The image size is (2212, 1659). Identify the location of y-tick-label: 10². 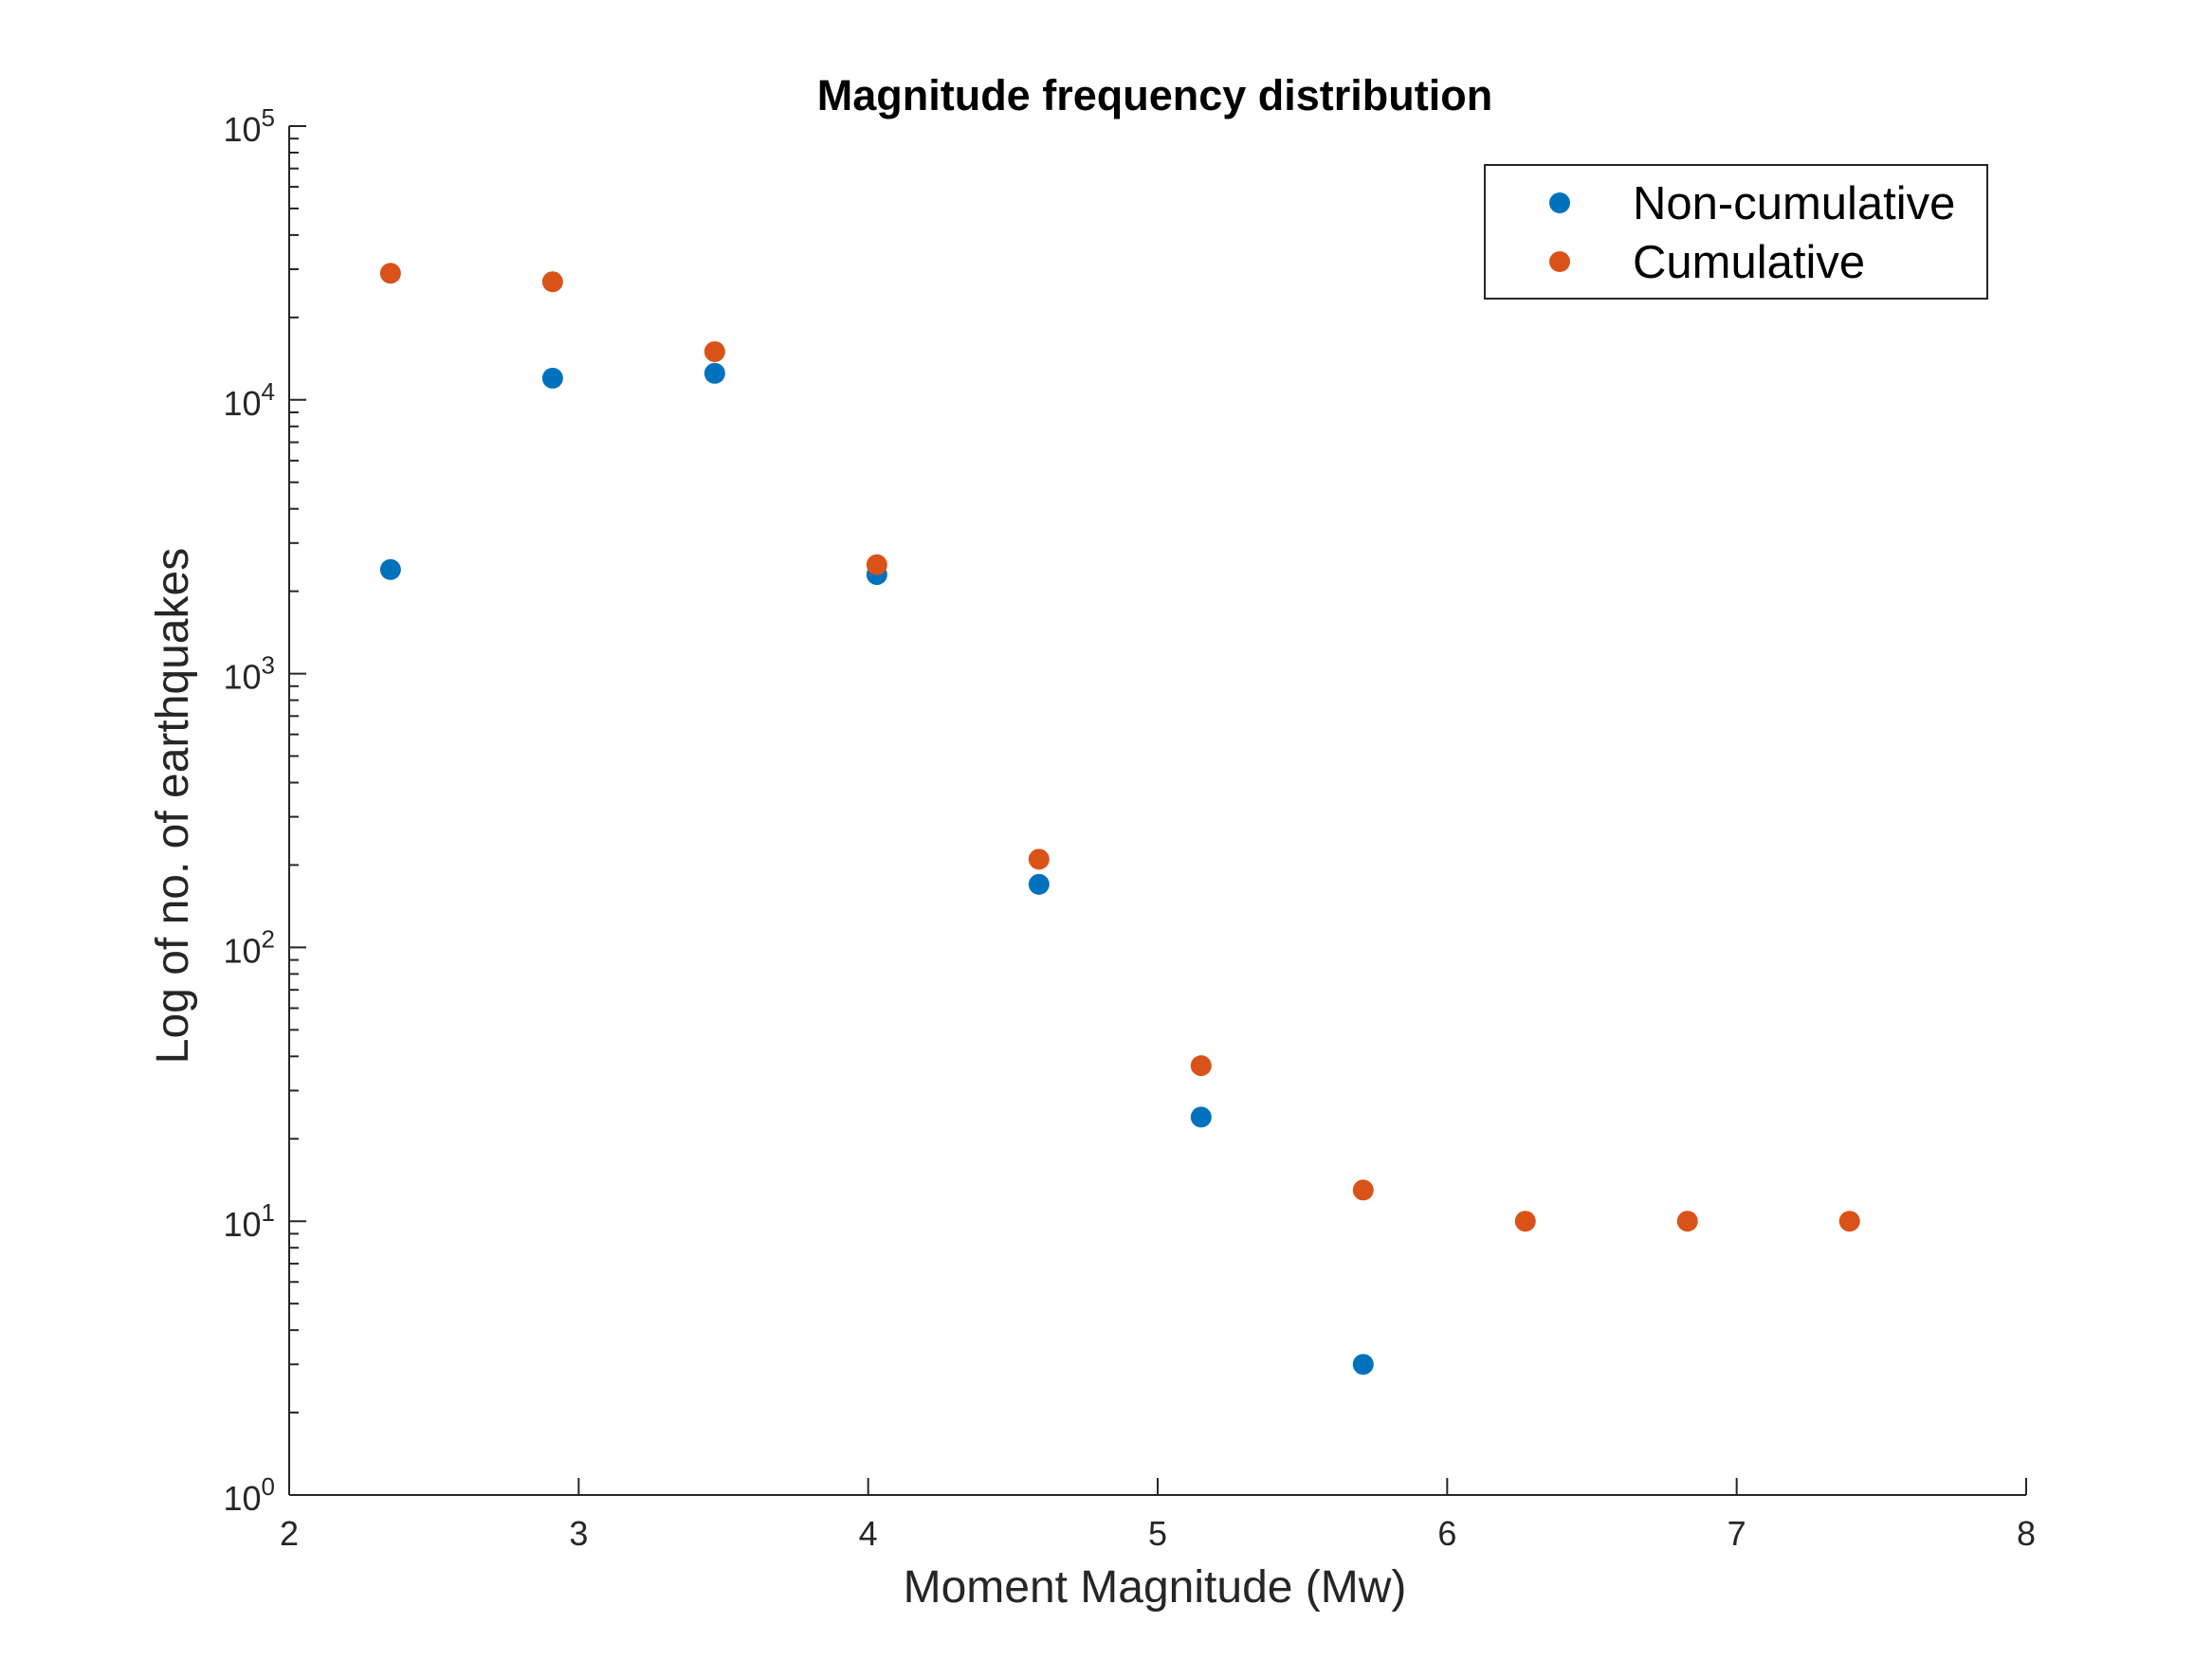
(249, 947).